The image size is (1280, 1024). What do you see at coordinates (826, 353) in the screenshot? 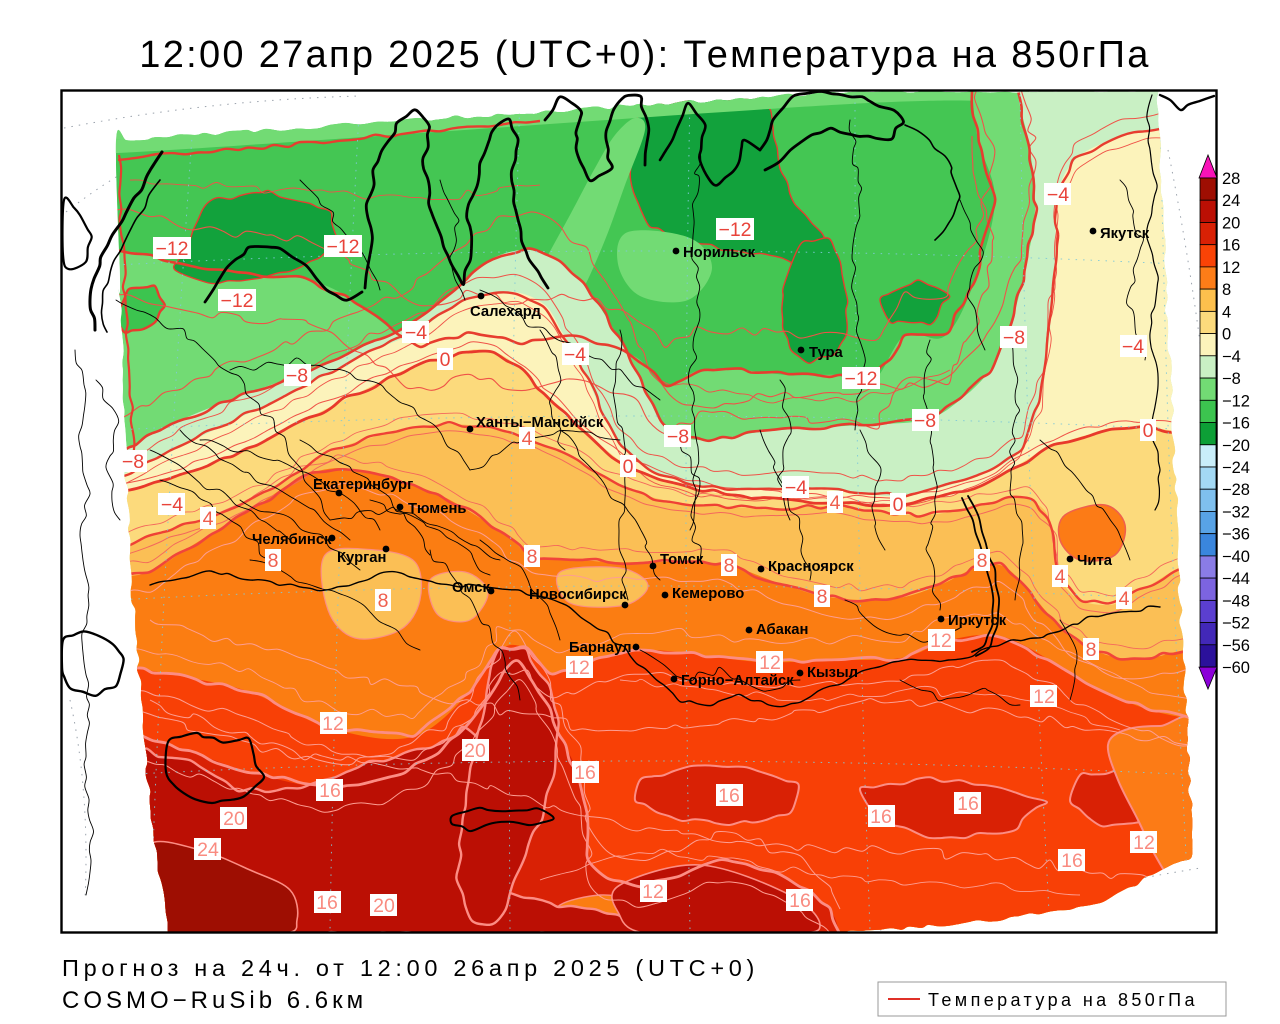
I see `svg-text: Тура` at bounding box center [826, 353].